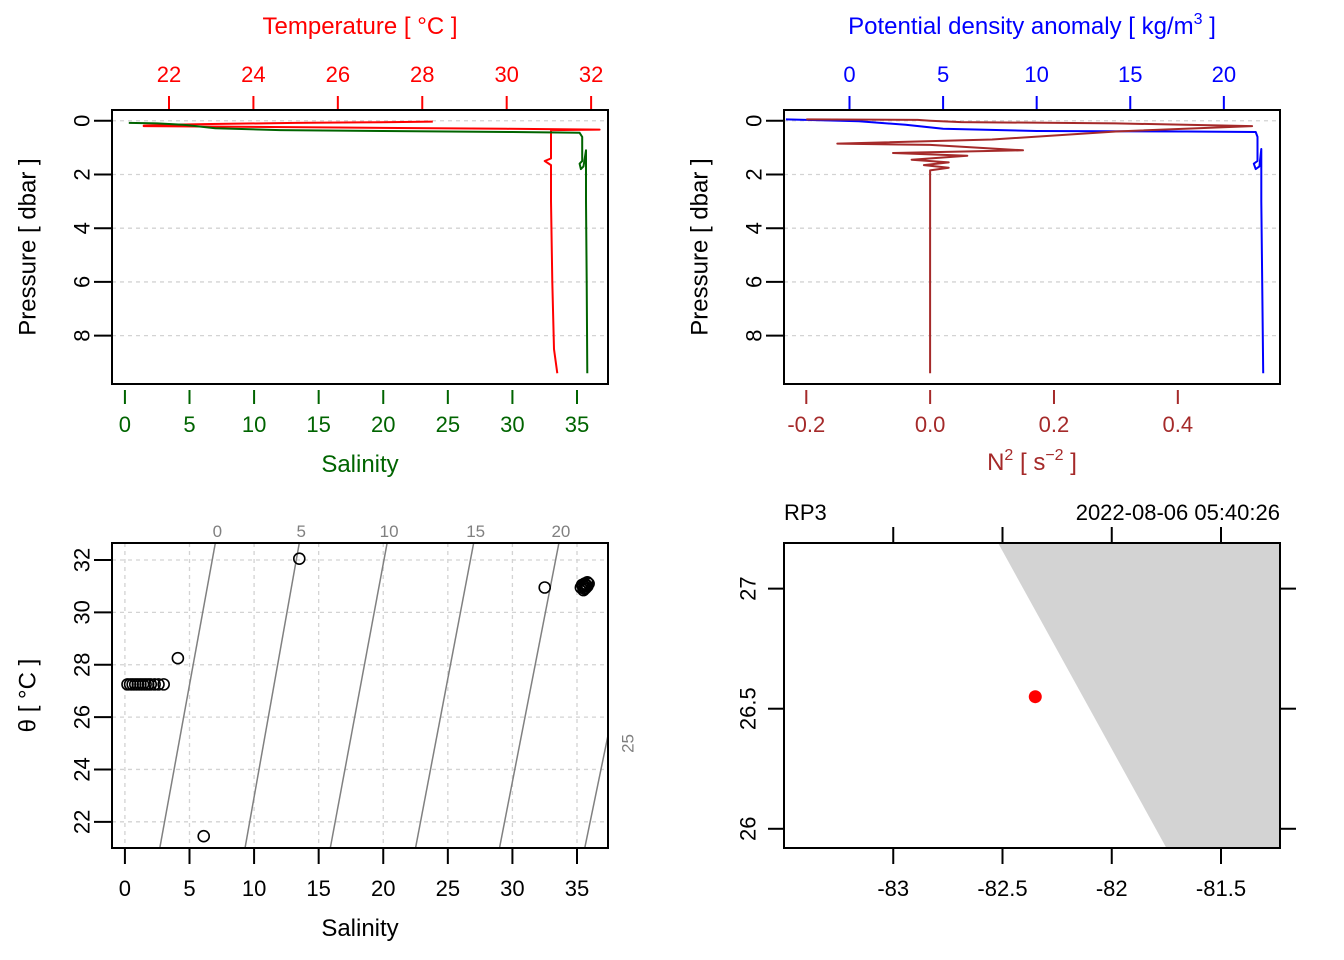 The width and height of the screenshot is (1344, 960). Describe the element at coordinates (1035, 697) in the screenshot. I see `station-marker` at that location.